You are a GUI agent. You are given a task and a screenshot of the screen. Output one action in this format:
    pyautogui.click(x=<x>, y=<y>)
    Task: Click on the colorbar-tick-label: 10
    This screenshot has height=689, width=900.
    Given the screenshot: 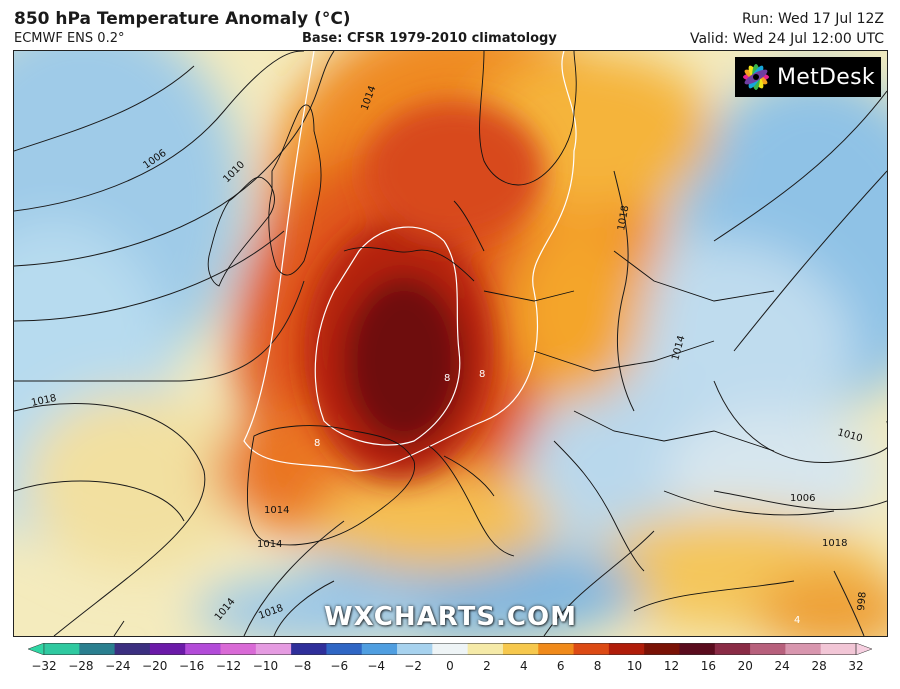 What is the action you would take?
    pyautogui.click(x=634, y=666)
    